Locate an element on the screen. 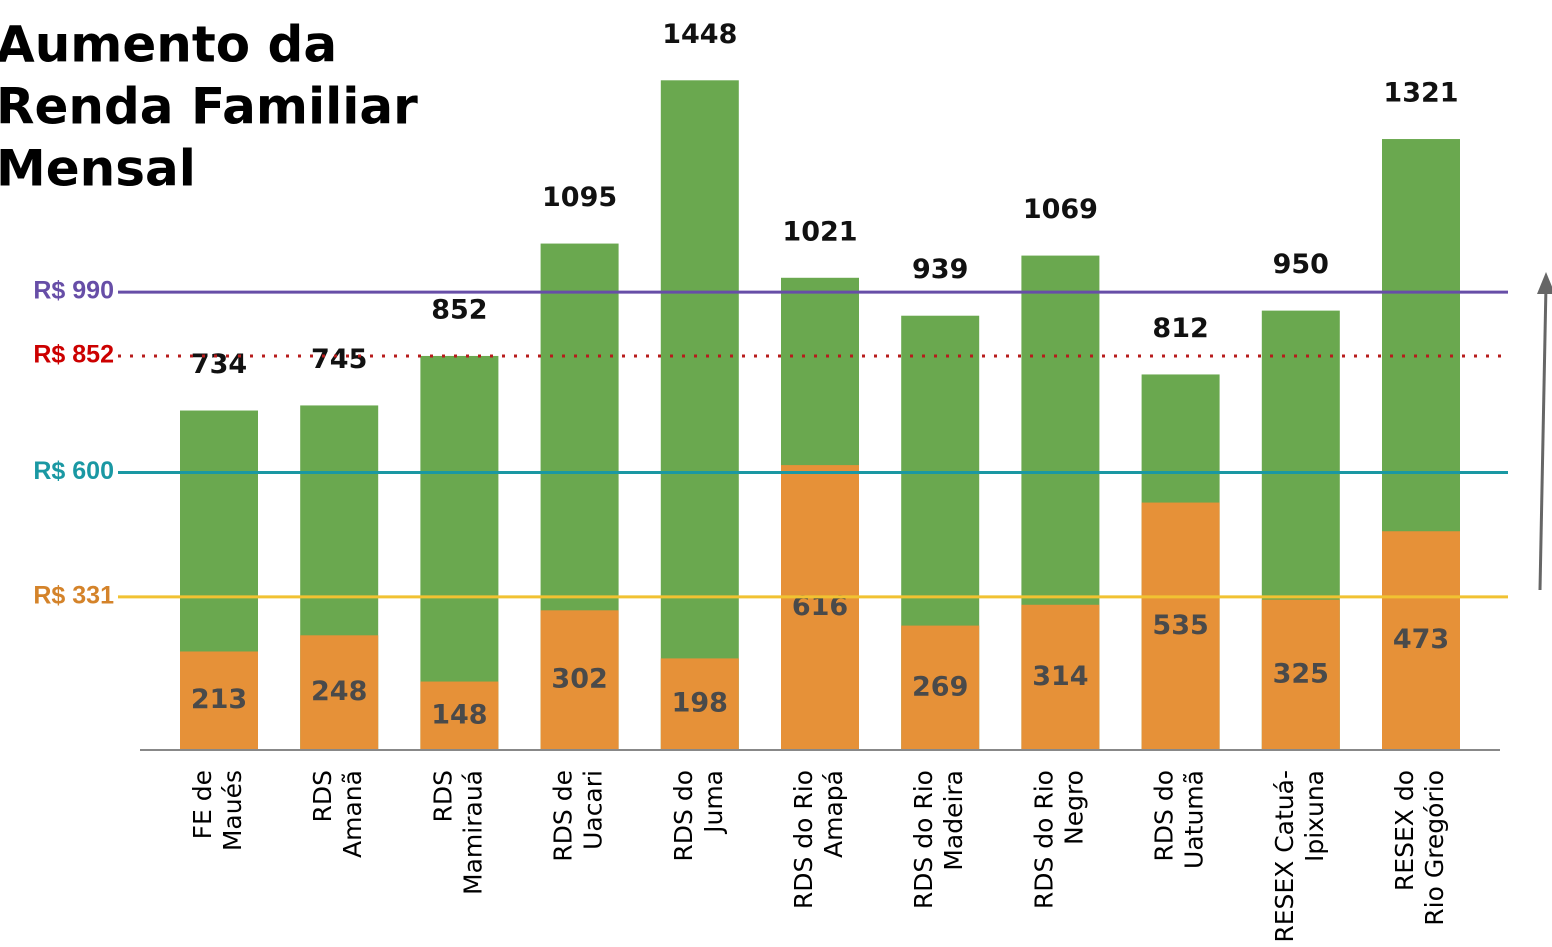 This screenshot has width=1552, height=947. data-label: 248 is located at coordinates (339, 691).